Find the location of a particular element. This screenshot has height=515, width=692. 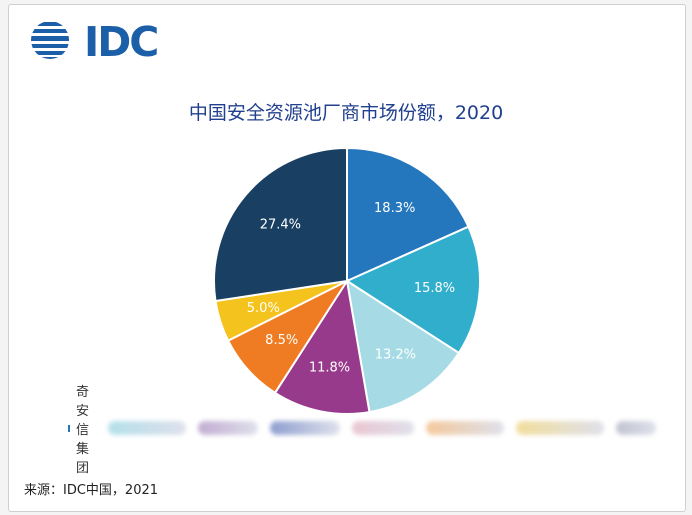

pie-data-label-3: 13.2% is located at coordinates (395, 355).